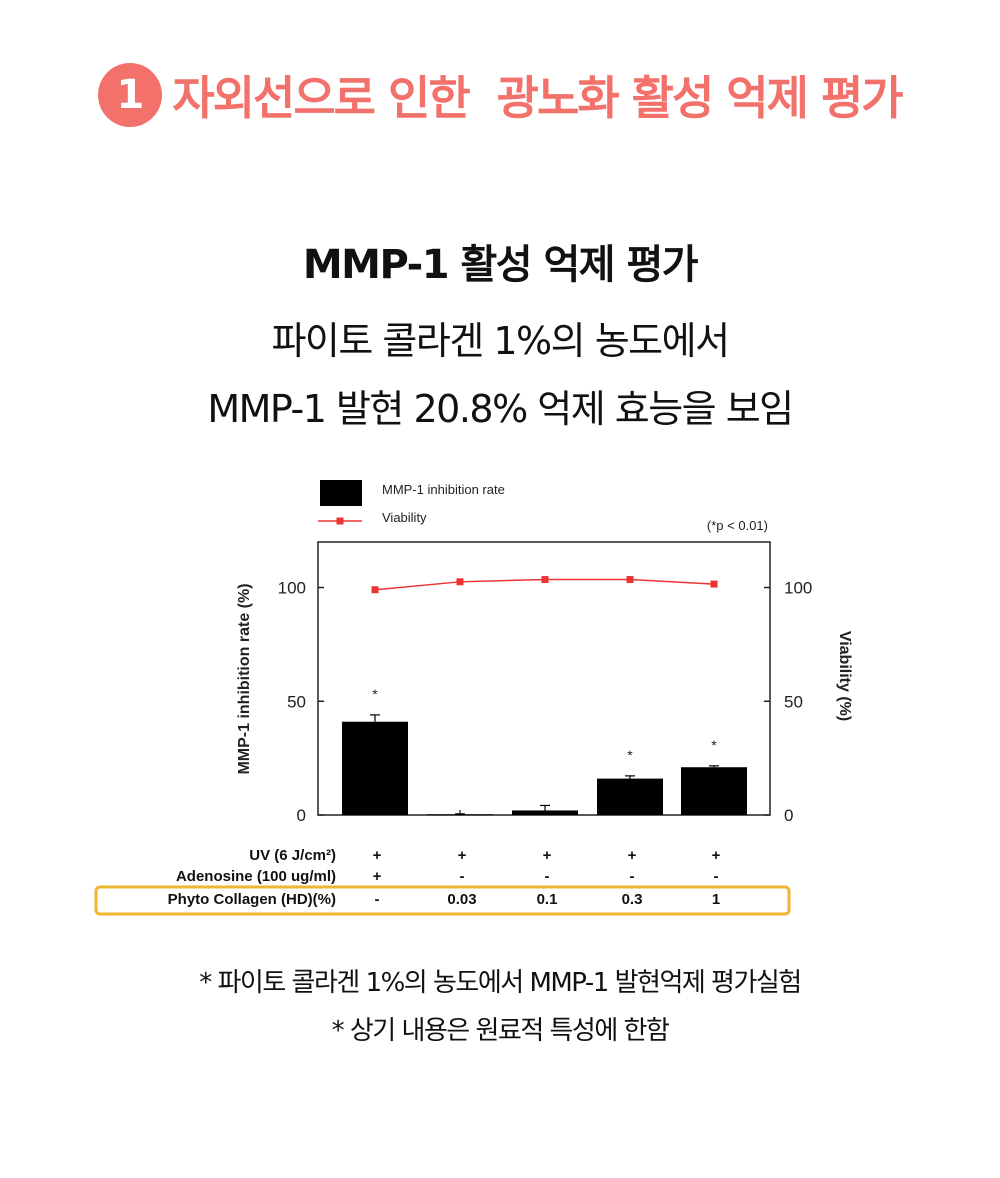  Describe the element at coordinates (844, 676) in the screenshot. I see `y2-axis-label: Viability (%)` at that location.